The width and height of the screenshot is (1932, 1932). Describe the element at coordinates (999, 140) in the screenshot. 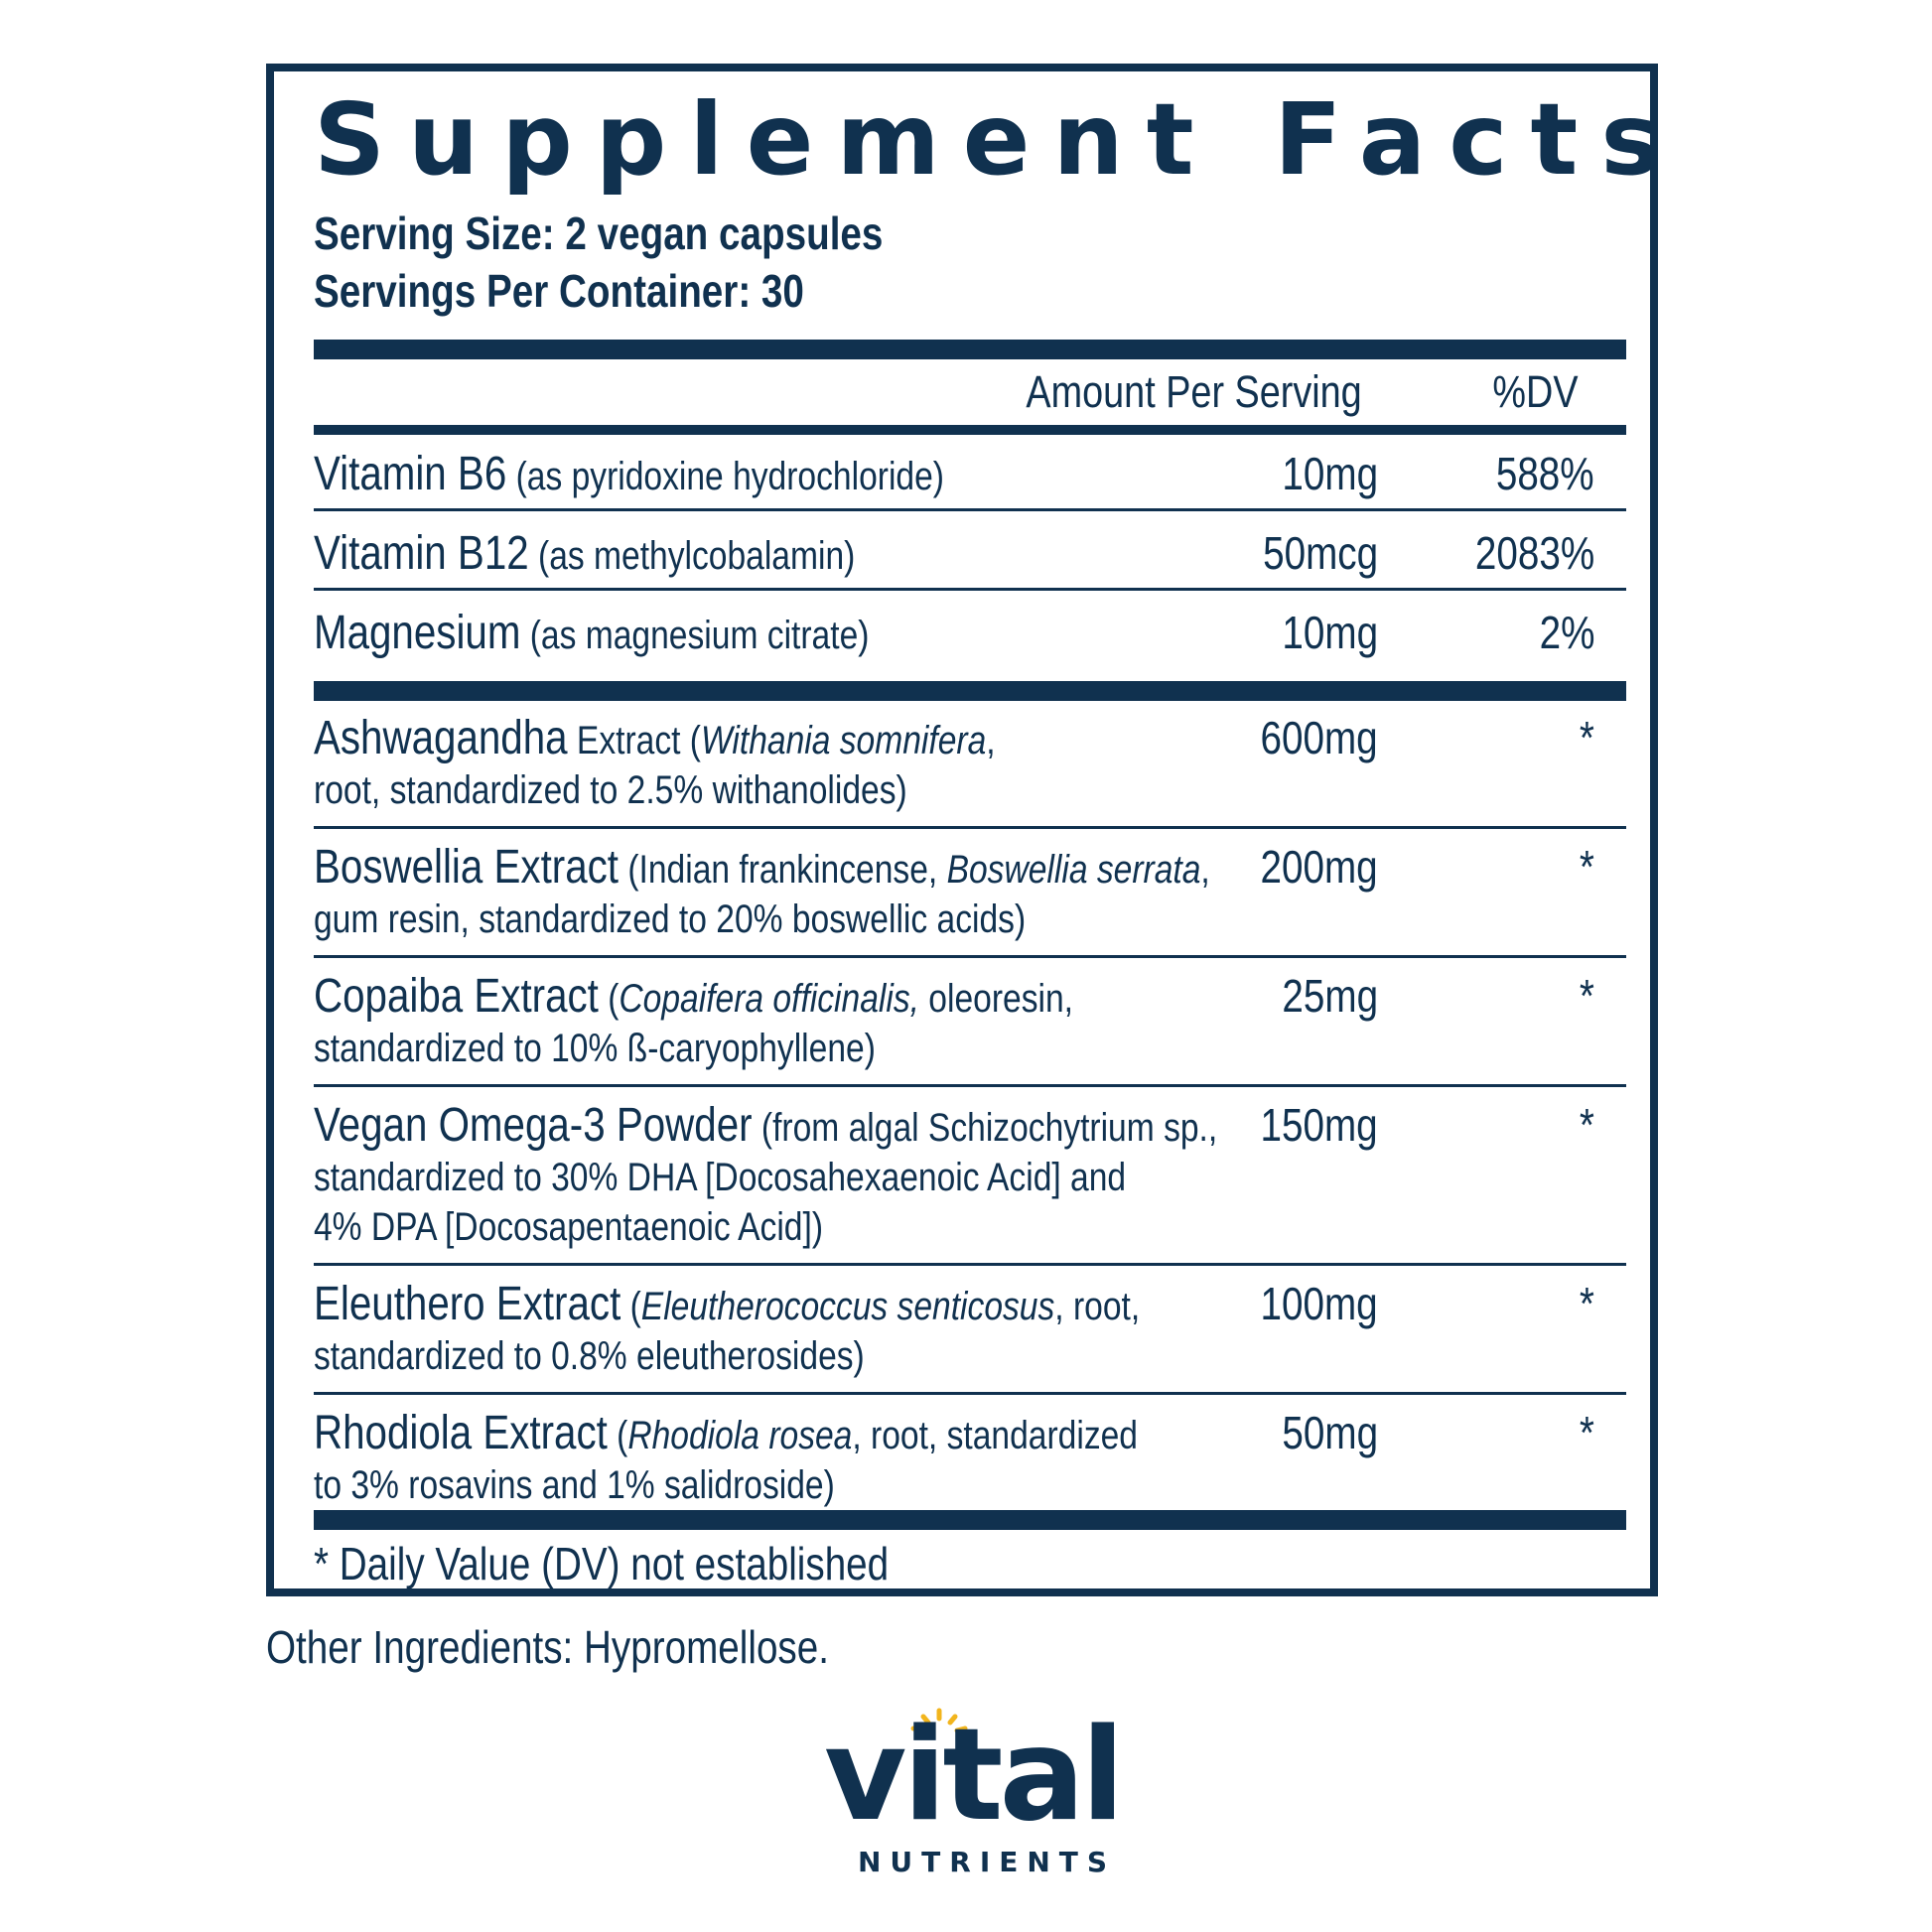

I see `panel-title: Supplement Facts` at that location.